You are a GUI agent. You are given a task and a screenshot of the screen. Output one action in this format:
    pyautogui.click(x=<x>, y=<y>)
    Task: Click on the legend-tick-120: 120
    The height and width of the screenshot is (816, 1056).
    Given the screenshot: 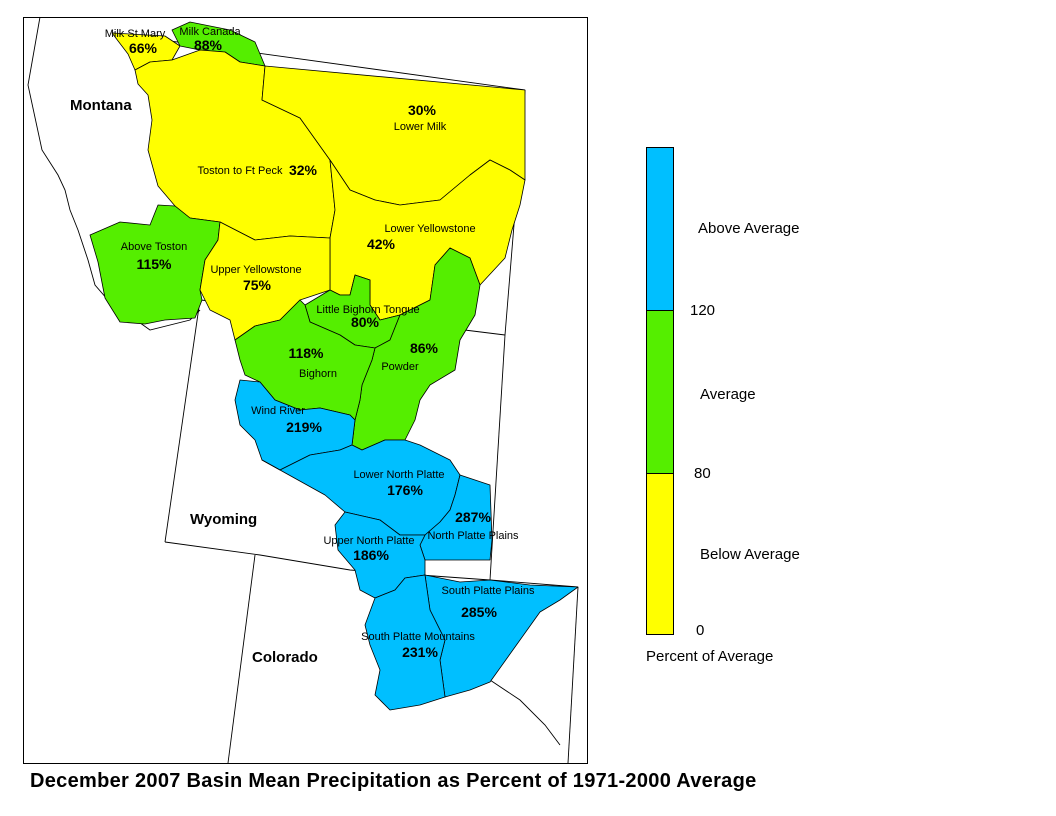 What is the action you would take?
    pyautogui.click(x=703, y=310)
    